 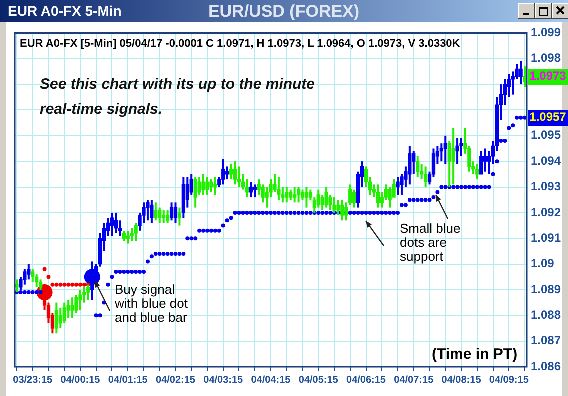 I want to click on y-tick-label: 1.099, so click(x=546, y=33).